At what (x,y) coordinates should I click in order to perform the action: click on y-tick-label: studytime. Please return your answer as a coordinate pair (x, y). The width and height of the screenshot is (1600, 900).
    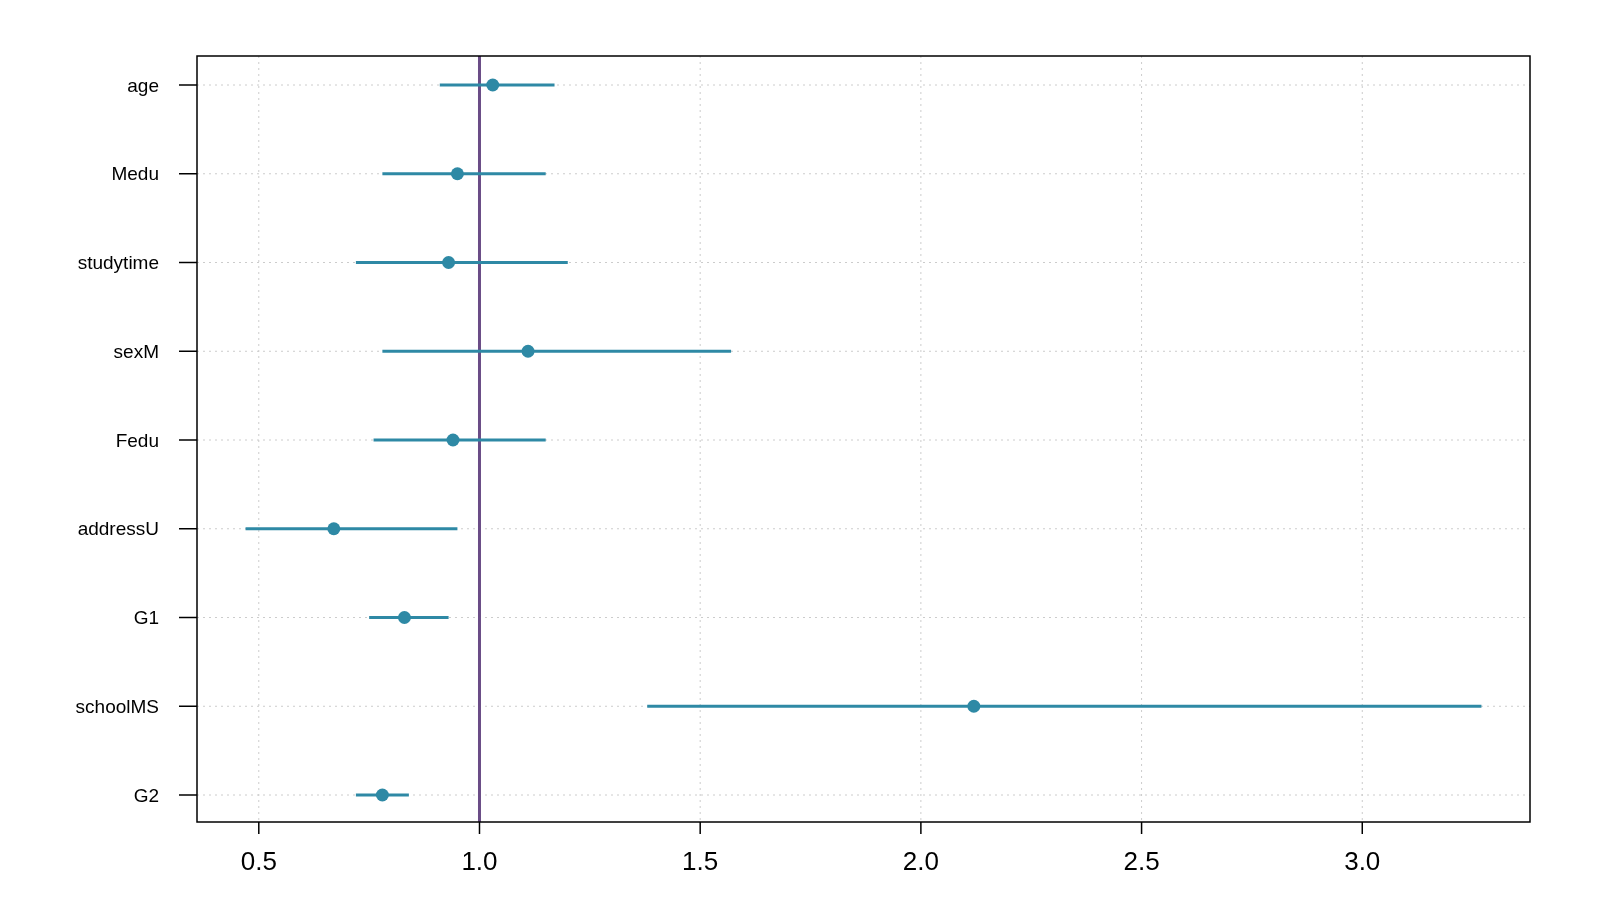
    Looking at the image, I should click on (118, 263).